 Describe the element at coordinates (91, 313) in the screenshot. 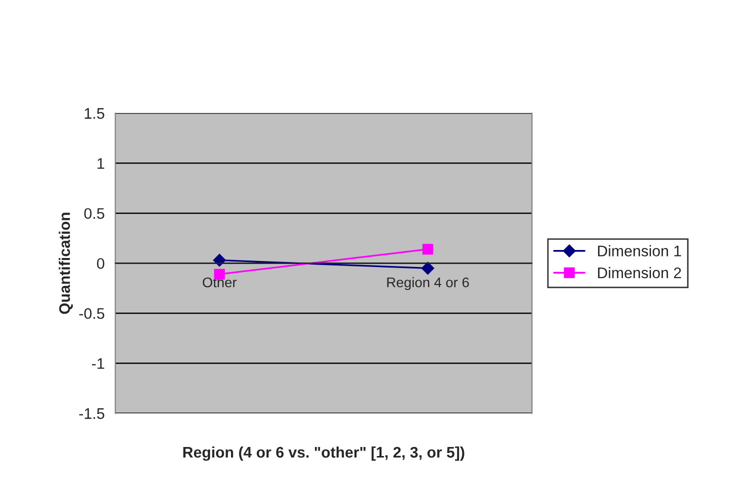

I see `y-tick-label: -0.5` at that location.